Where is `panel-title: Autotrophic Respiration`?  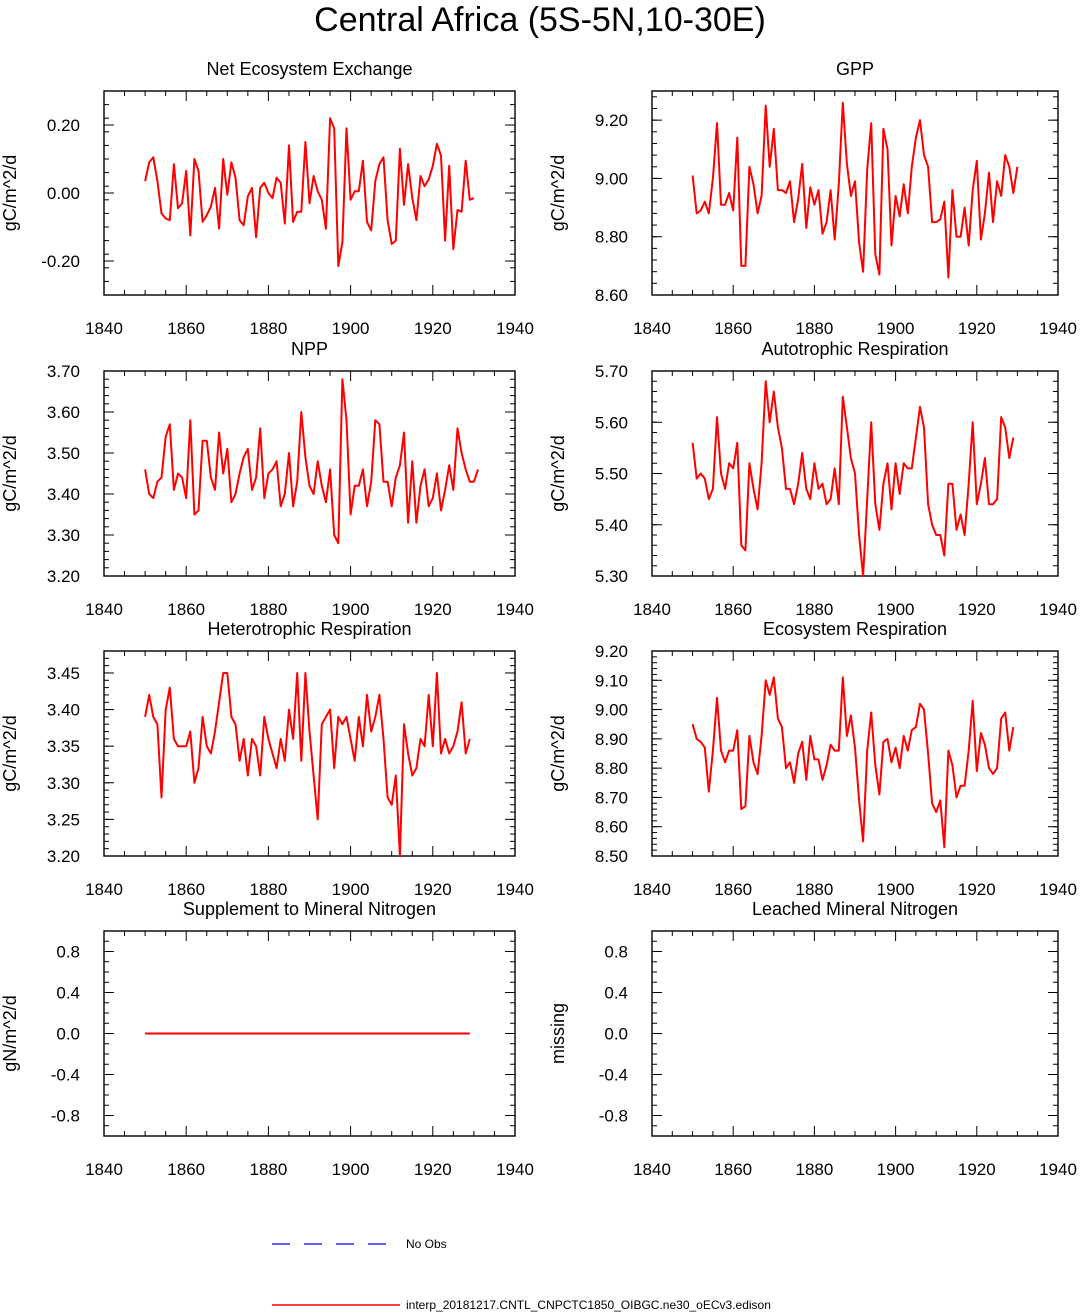 panel-title: Autotrophic Respiration is located at coordinates (854, 349).